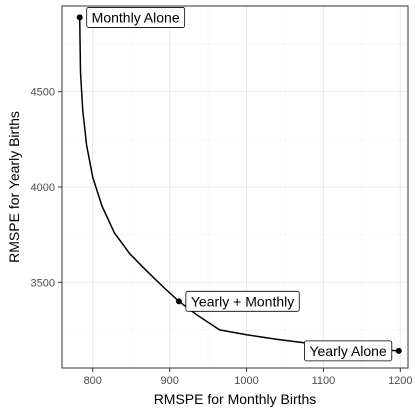 This screenshot has width=415, height=415. I want to click on y-axis: 3500 4000 4500, so click(46, 188).